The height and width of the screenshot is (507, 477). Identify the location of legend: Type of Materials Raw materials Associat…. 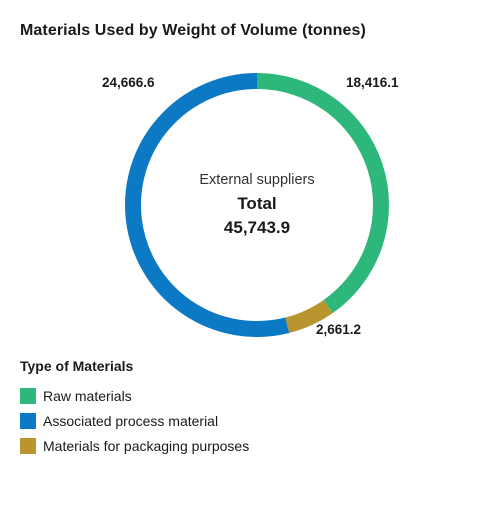
(134, 408).